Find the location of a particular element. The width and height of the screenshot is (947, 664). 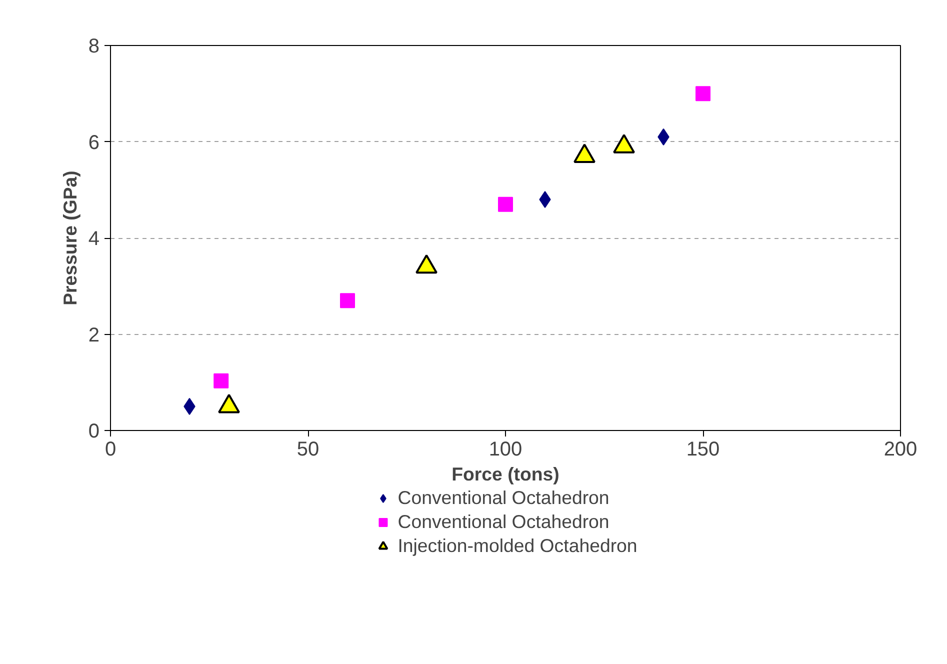

y-tick-label: 4 is located at coordinates (94, 239).